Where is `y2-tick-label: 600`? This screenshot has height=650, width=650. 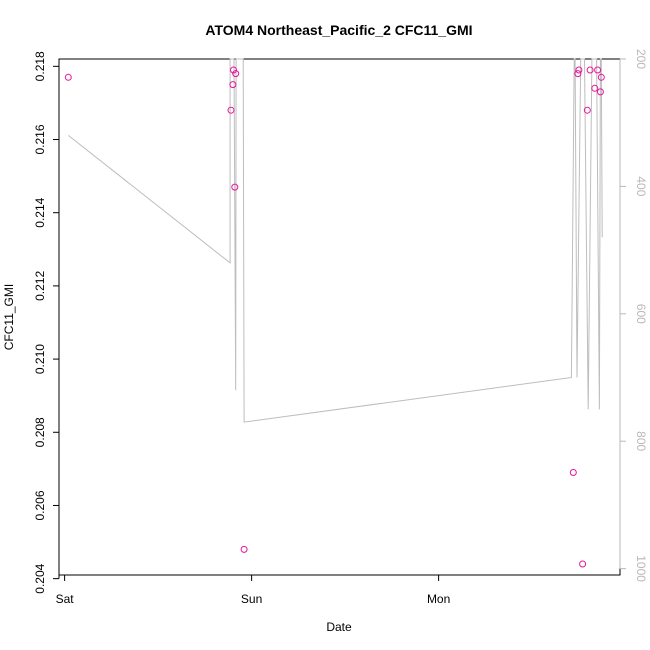 y2-tick-label: 600 is located at coordinates (641, 314).